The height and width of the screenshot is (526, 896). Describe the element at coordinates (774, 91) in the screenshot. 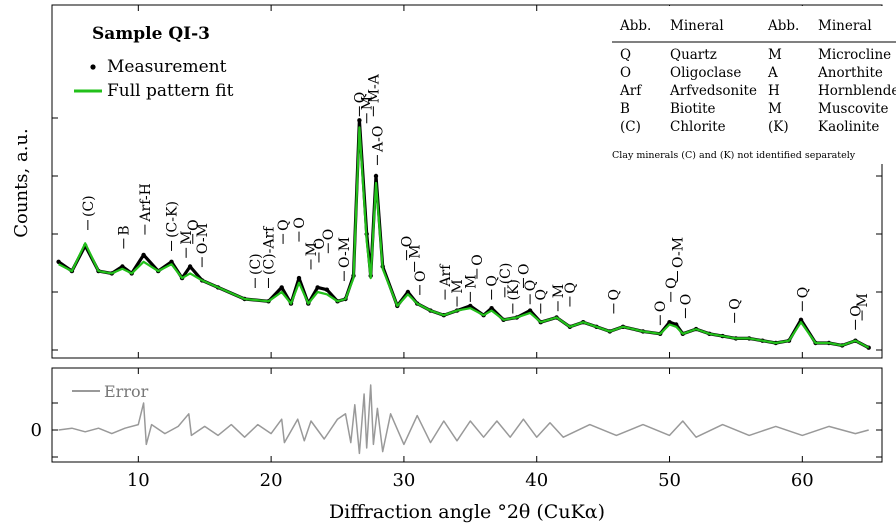

I see `table-cell: H` at that location.